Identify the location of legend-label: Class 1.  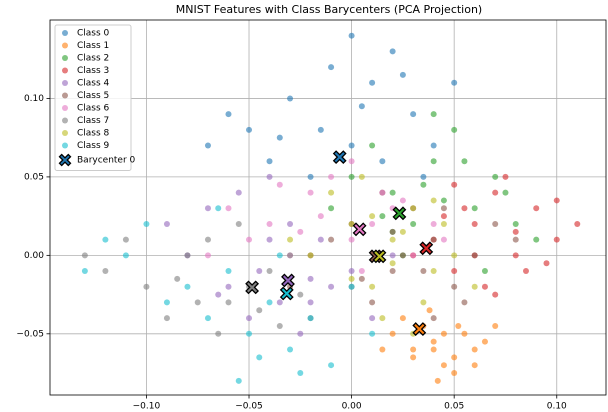
(93, 46).